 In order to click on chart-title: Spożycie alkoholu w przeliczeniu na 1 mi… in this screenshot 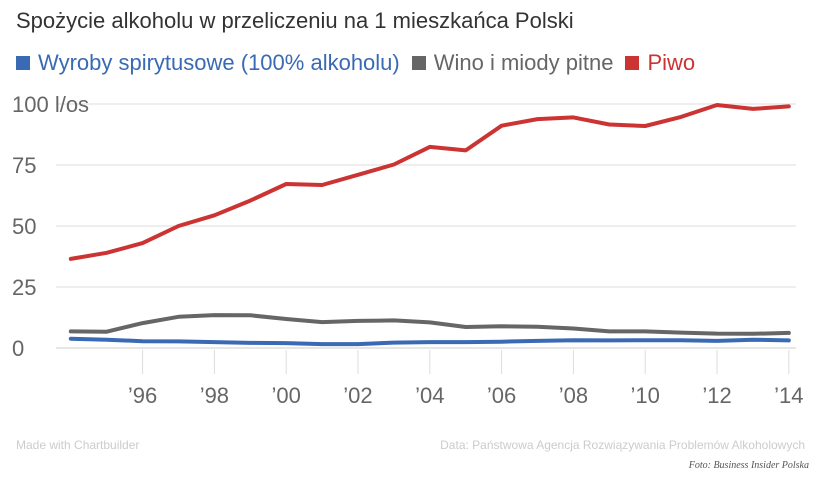, I will do `click(295, 20)`.